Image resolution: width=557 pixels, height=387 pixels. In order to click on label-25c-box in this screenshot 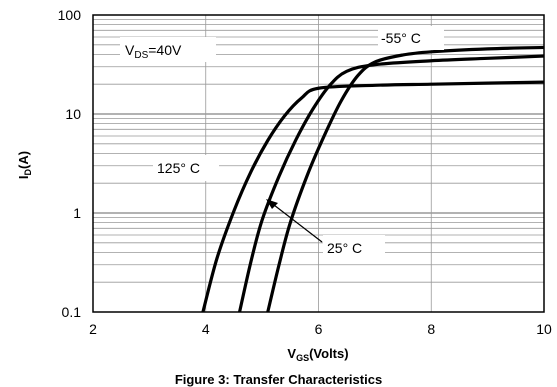, I will do `click(354, 248)`.